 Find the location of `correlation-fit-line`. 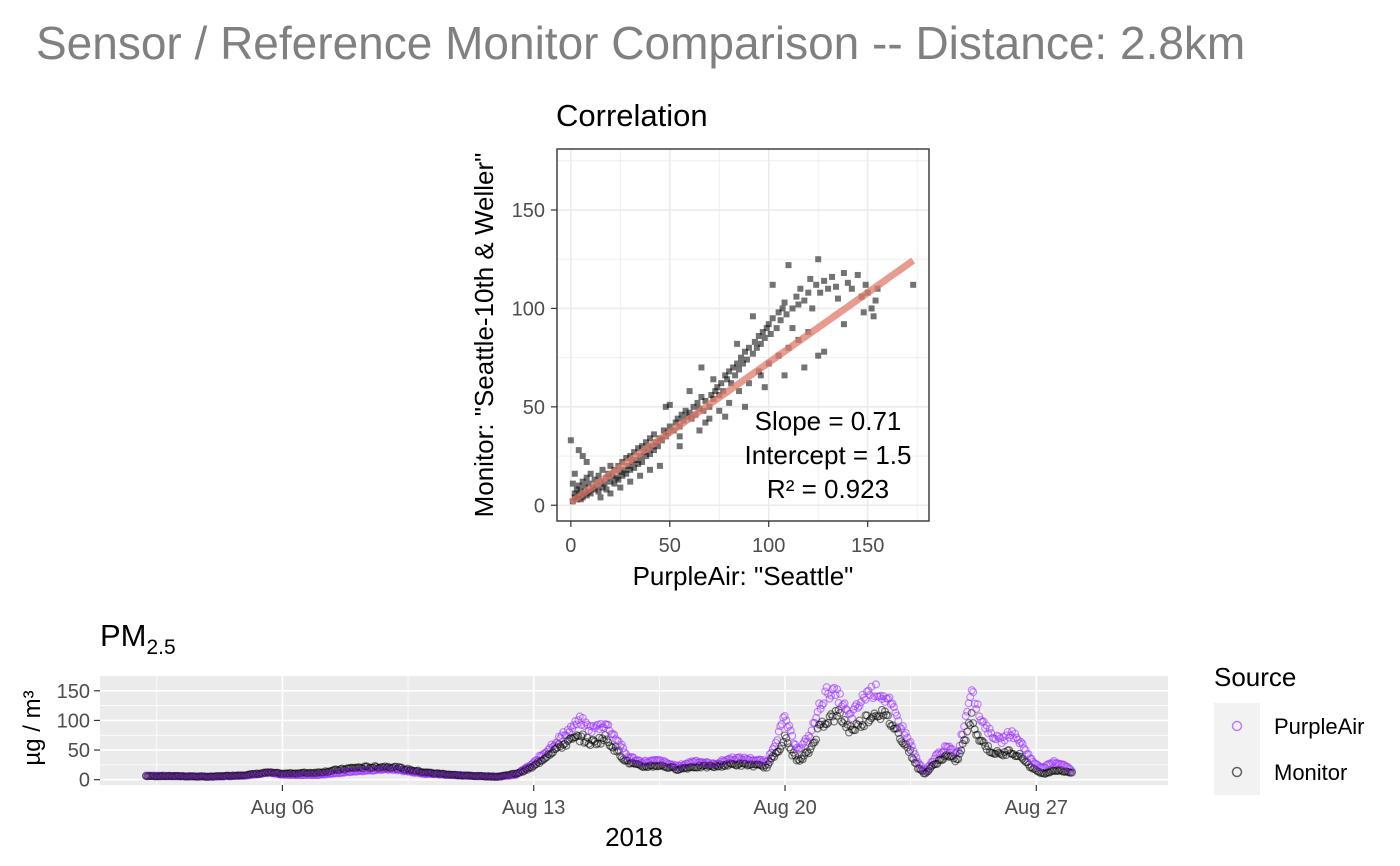

correlation-fit-line is located at coordinates (742, 381).